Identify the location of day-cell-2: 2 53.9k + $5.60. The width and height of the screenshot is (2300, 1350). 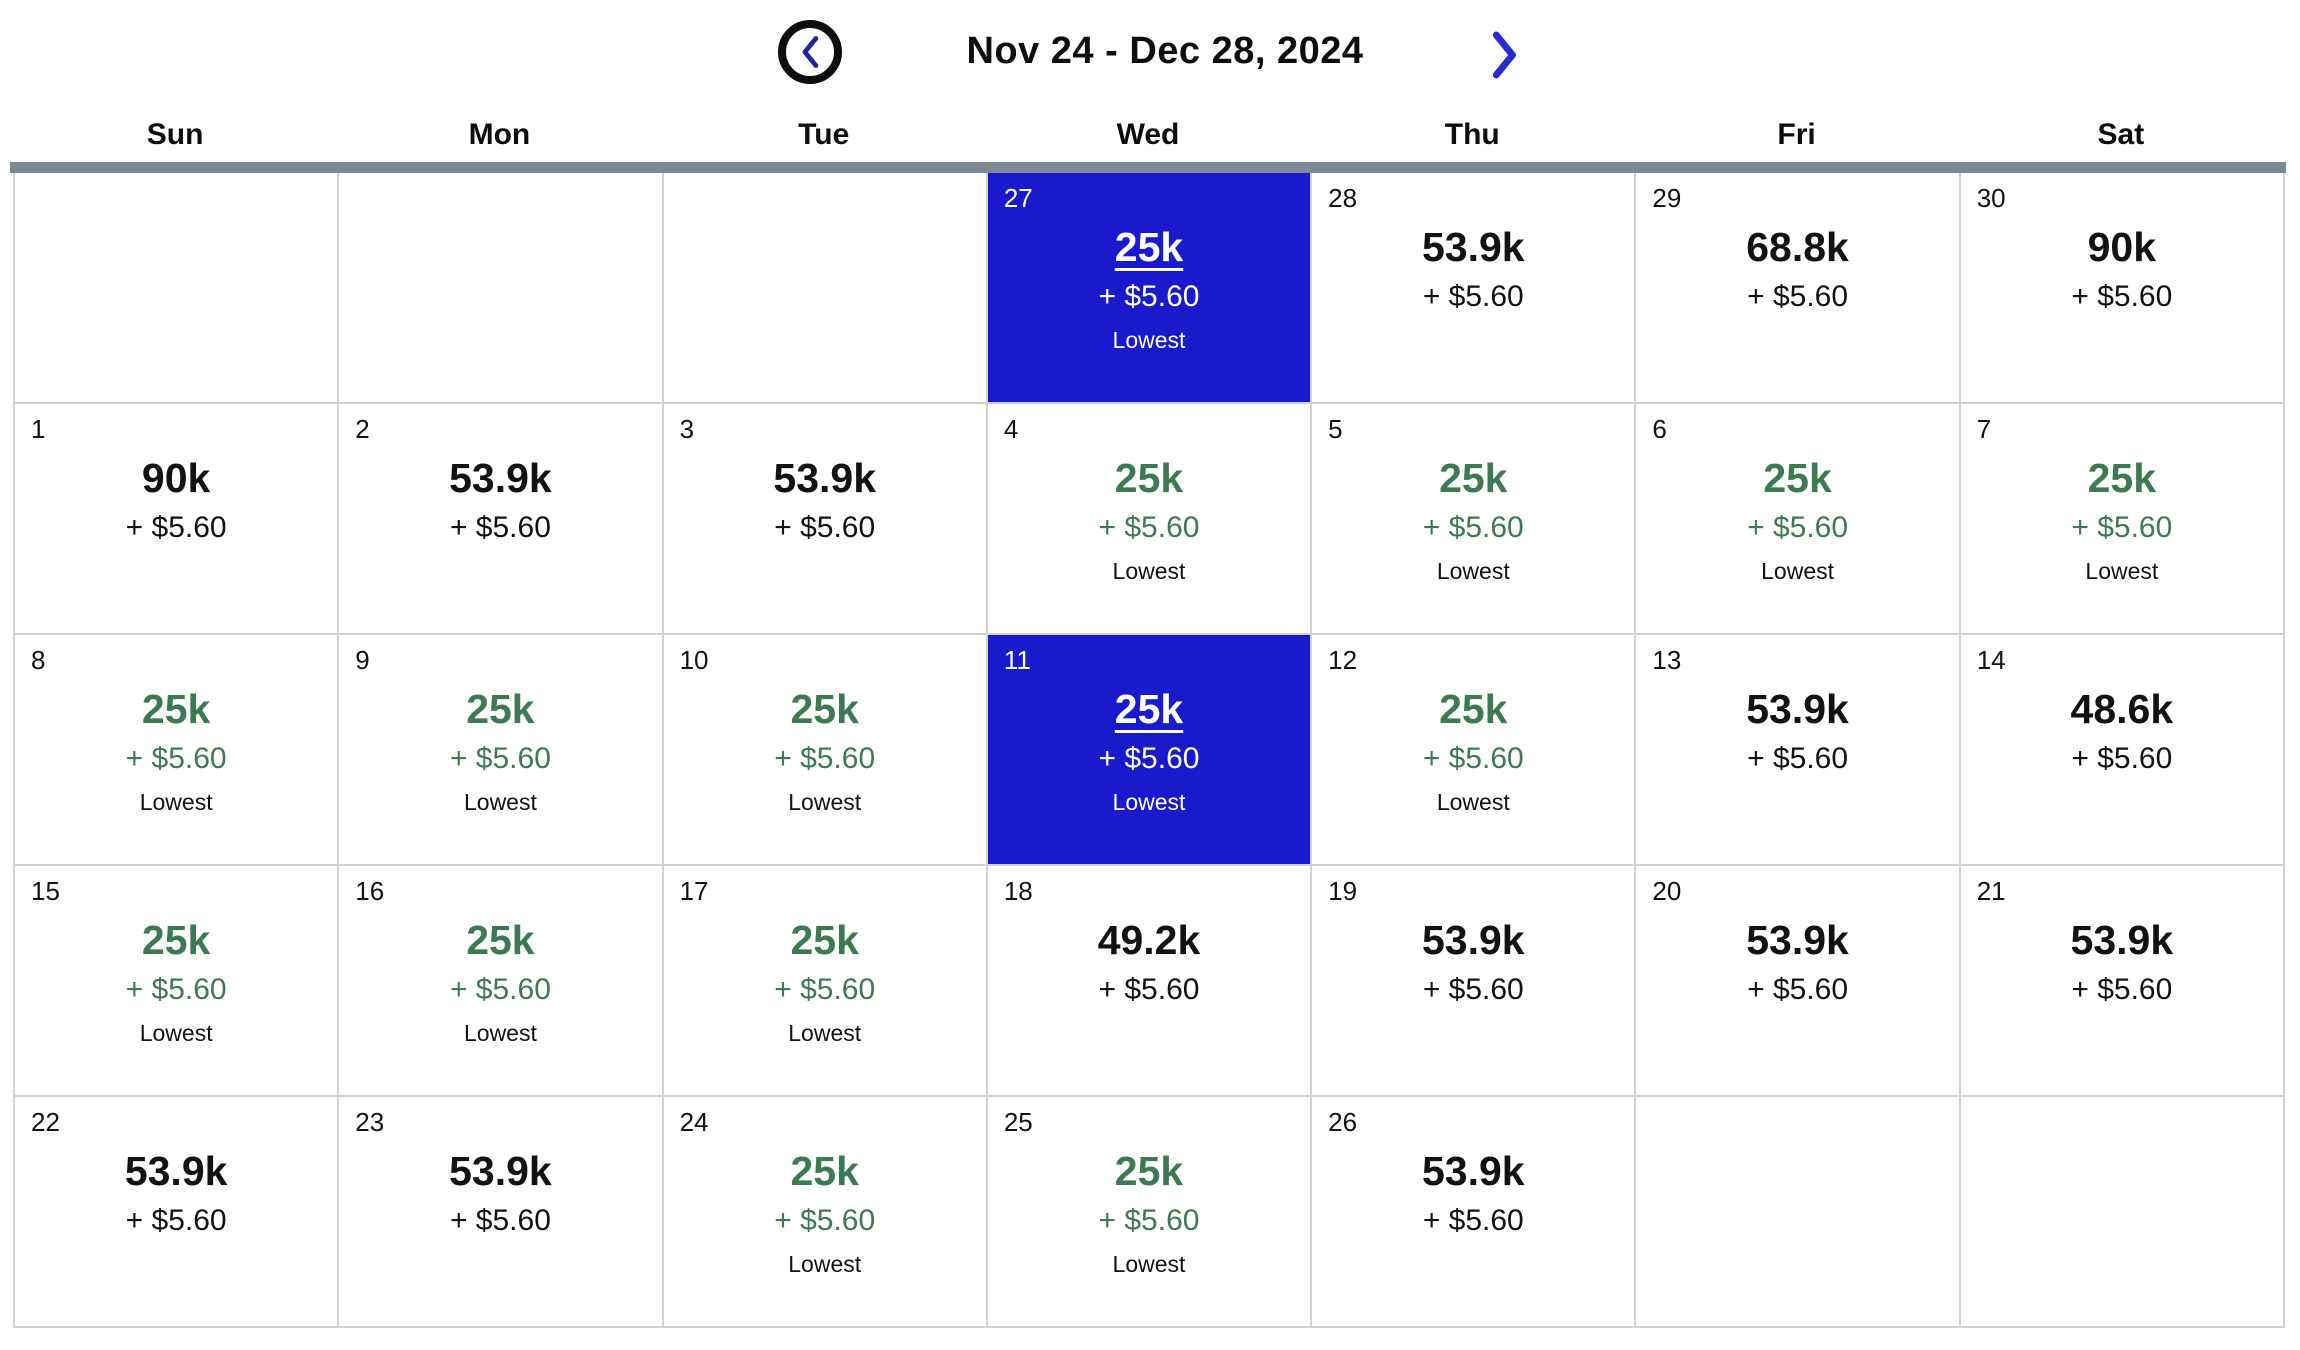
(501, 519).